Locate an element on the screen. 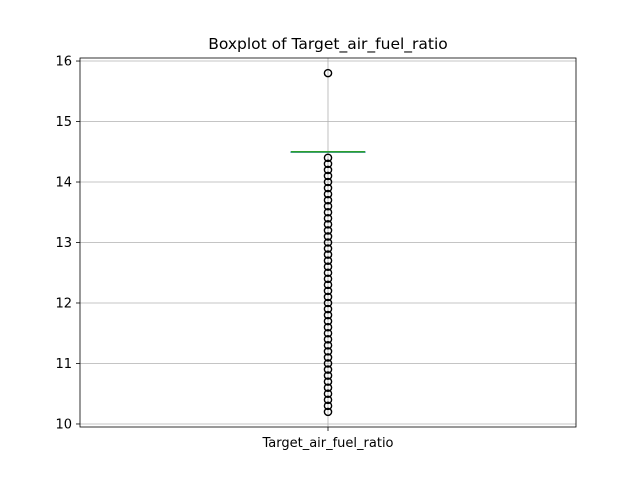 This screenshot has height=480, width=640. y-tick-label: 11 is located at coordinates (63, 364).